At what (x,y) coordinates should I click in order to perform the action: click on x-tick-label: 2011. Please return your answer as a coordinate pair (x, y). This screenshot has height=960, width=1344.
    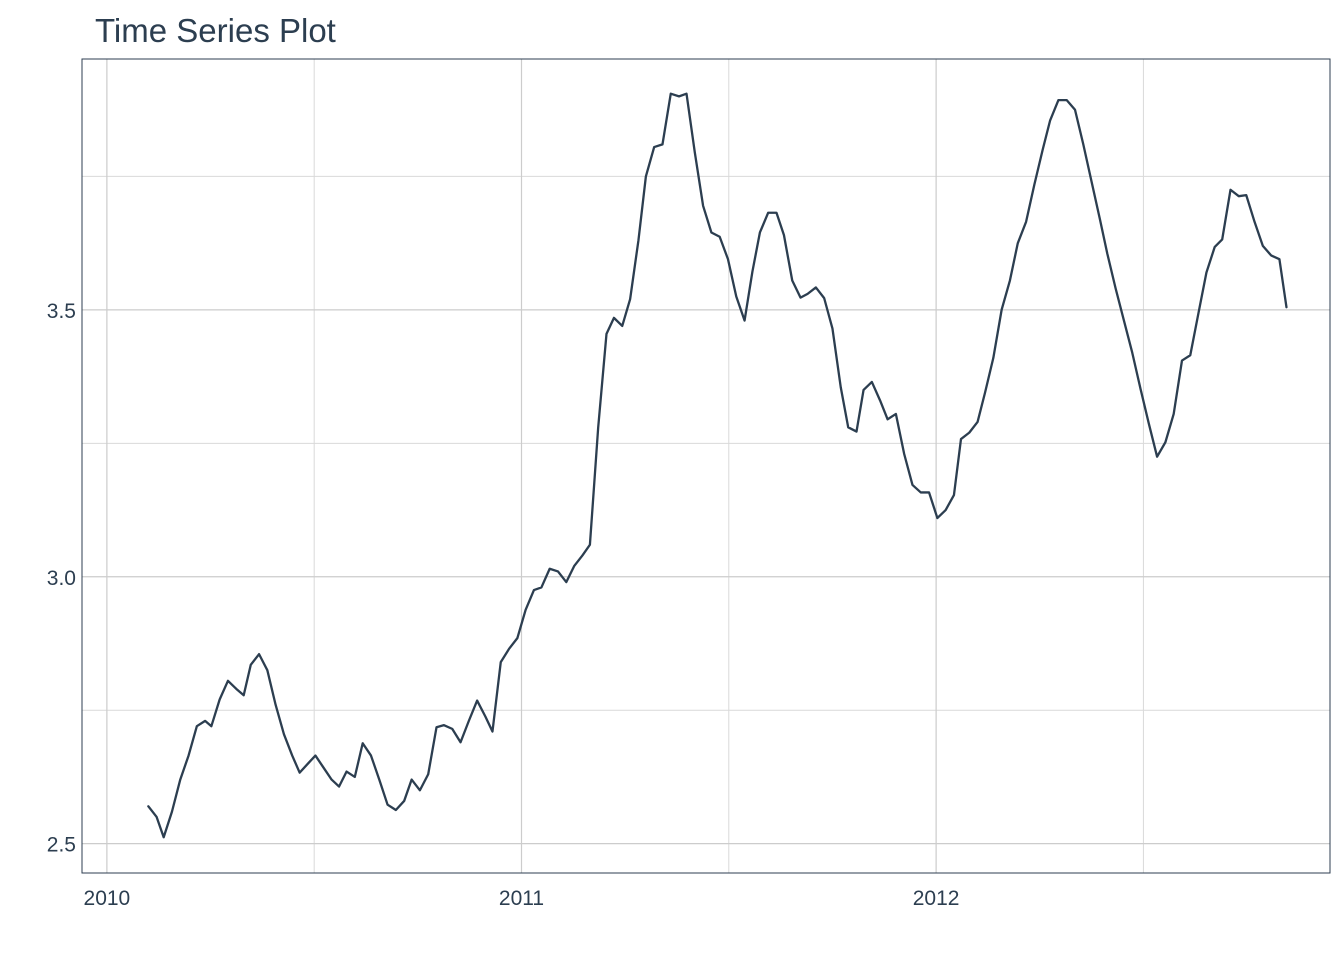
    Looking at the image, I should click on (521, 898).